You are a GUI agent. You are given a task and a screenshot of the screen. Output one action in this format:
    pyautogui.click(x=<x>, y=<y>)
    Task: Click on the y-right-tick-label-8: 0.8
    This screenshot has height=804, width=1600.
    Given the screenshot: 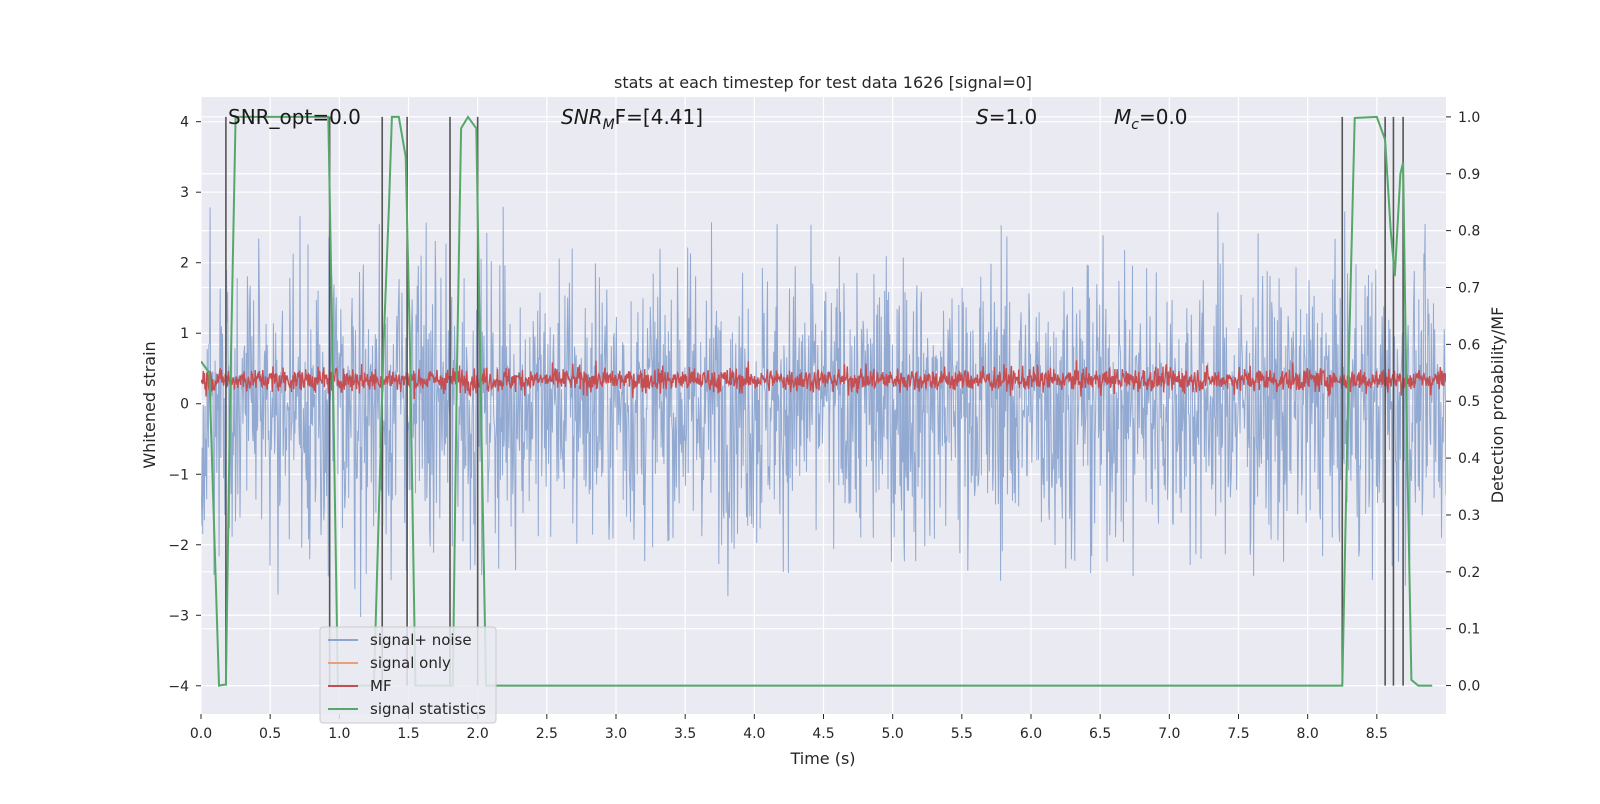 What is the action you would take?
    pyautogui.click(x=1469, y=232)
    